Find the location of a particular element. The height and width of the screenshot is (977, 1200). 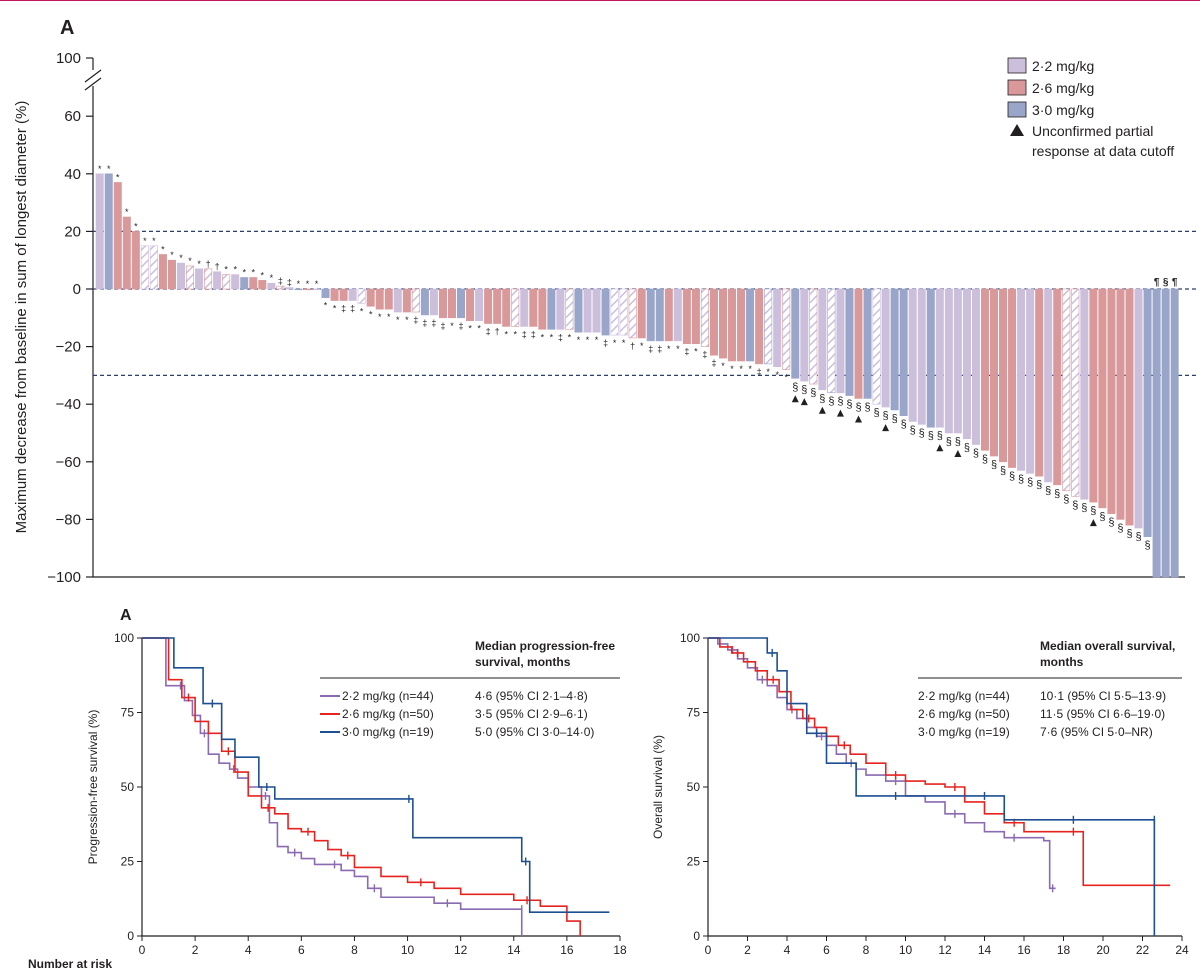

number-at-risk-label: Number at risk is located at coordinates (70, 964).